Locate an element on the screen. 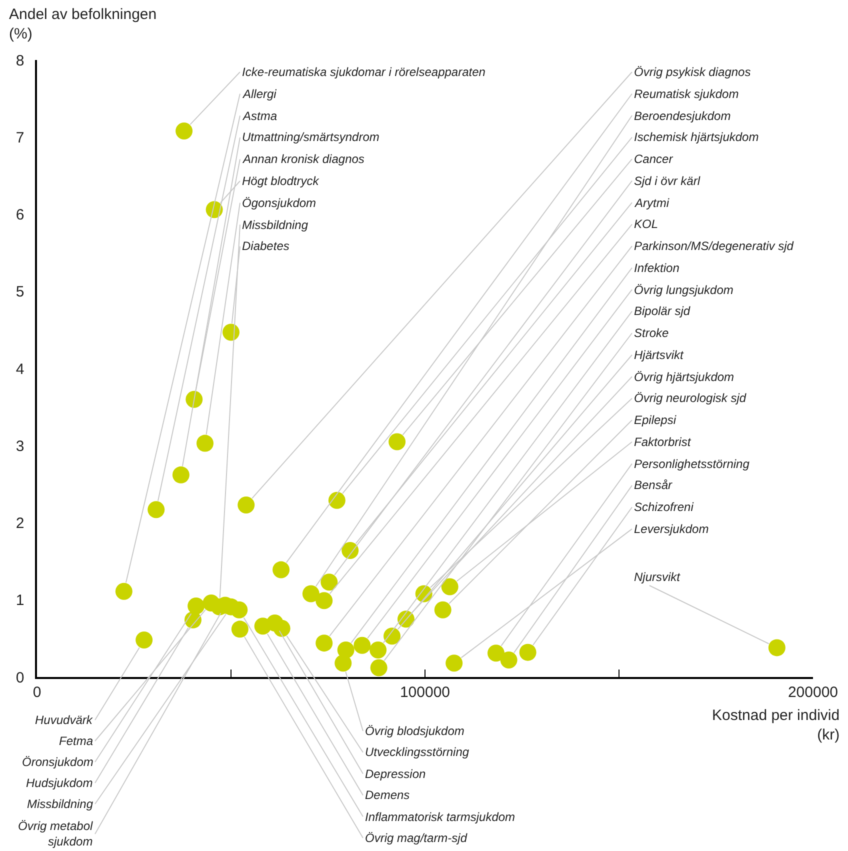 The height and width of the screenshot is (851, 848). annotation: Utvecklingsstörning is located at coordinates (417, 752).